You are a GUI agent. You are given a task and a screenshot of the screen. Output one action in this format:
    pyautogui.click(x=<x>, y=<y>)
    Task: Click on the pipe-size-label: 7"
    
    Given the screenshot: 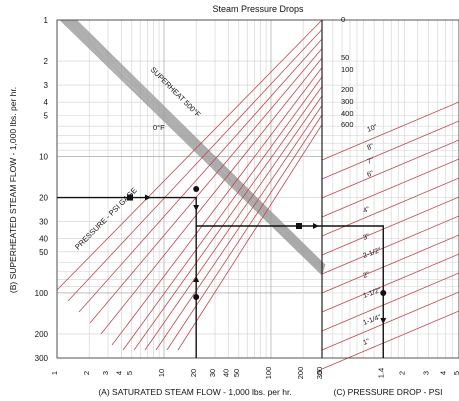 What is the action you would take?
    pyautogui.click(x=370, y=161)
    